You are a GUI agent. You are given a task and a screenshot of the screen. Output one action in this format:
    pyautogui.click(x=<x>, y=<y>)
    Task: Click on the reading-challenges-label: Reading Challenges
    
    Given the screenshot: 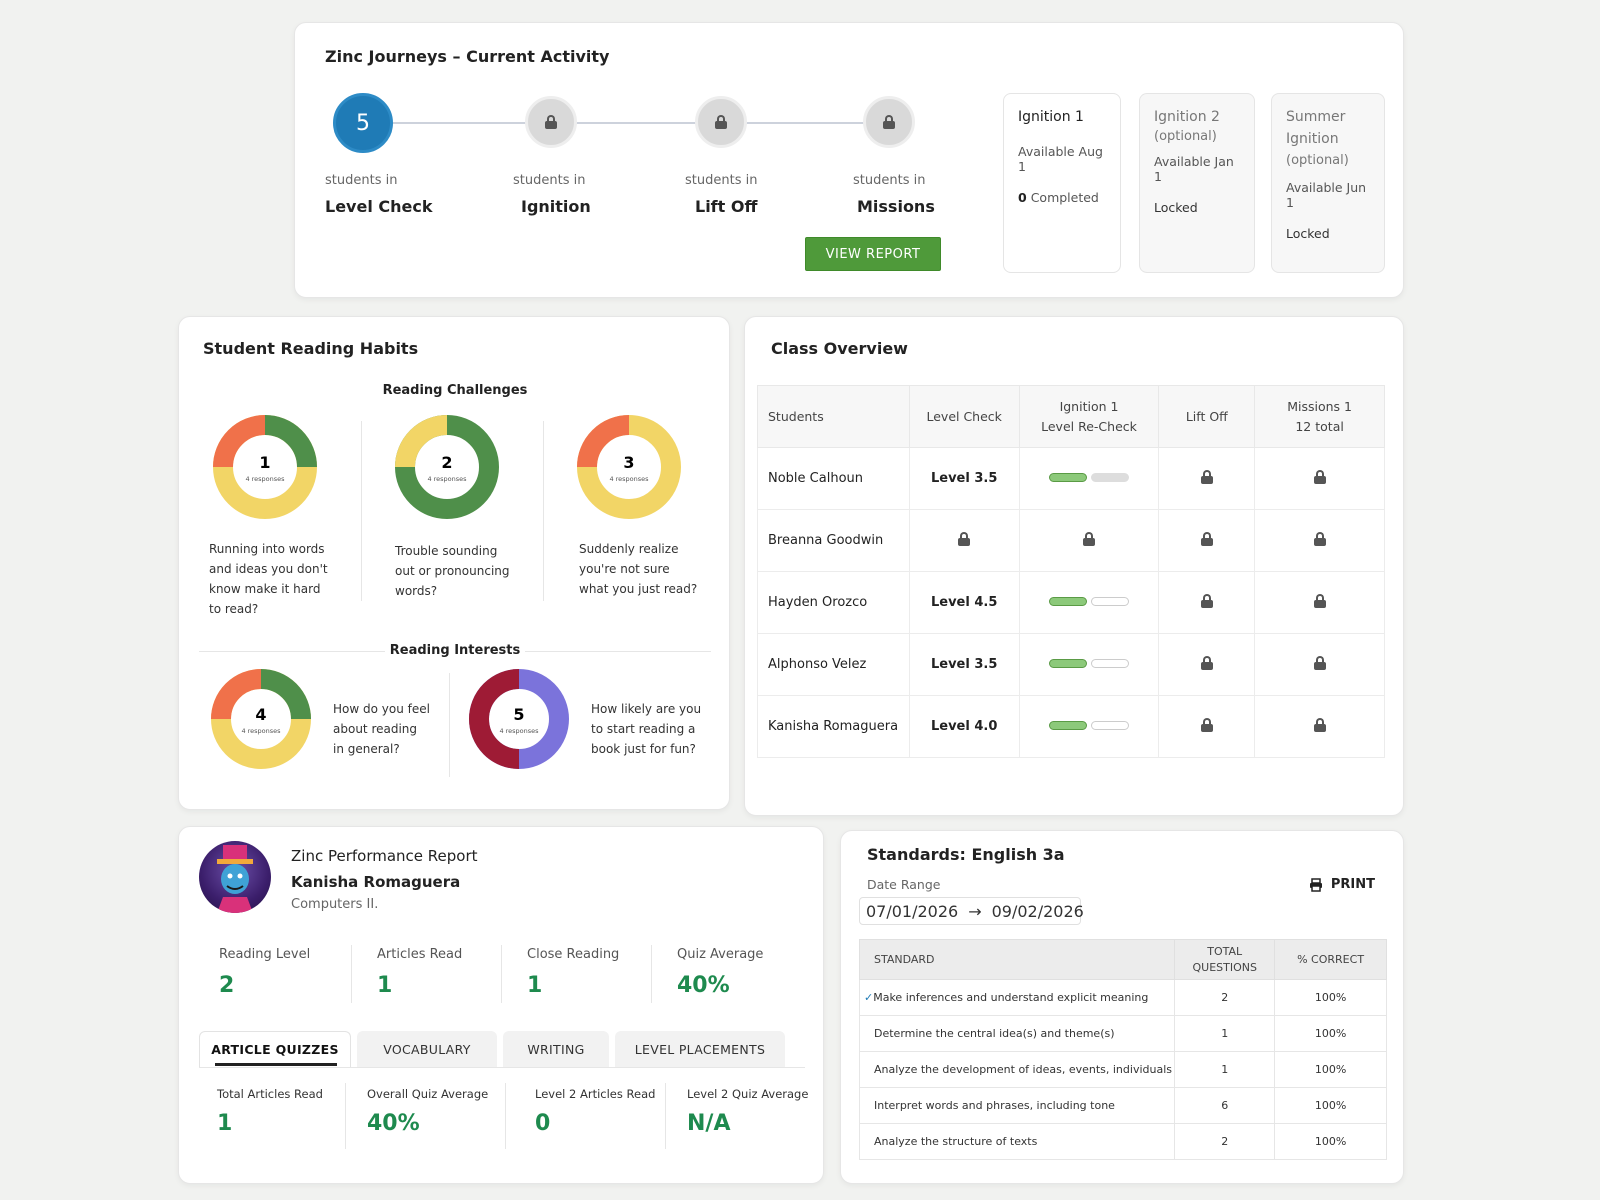 What is the action you would take?
    pyautogui.click(x=455, y=390)
    